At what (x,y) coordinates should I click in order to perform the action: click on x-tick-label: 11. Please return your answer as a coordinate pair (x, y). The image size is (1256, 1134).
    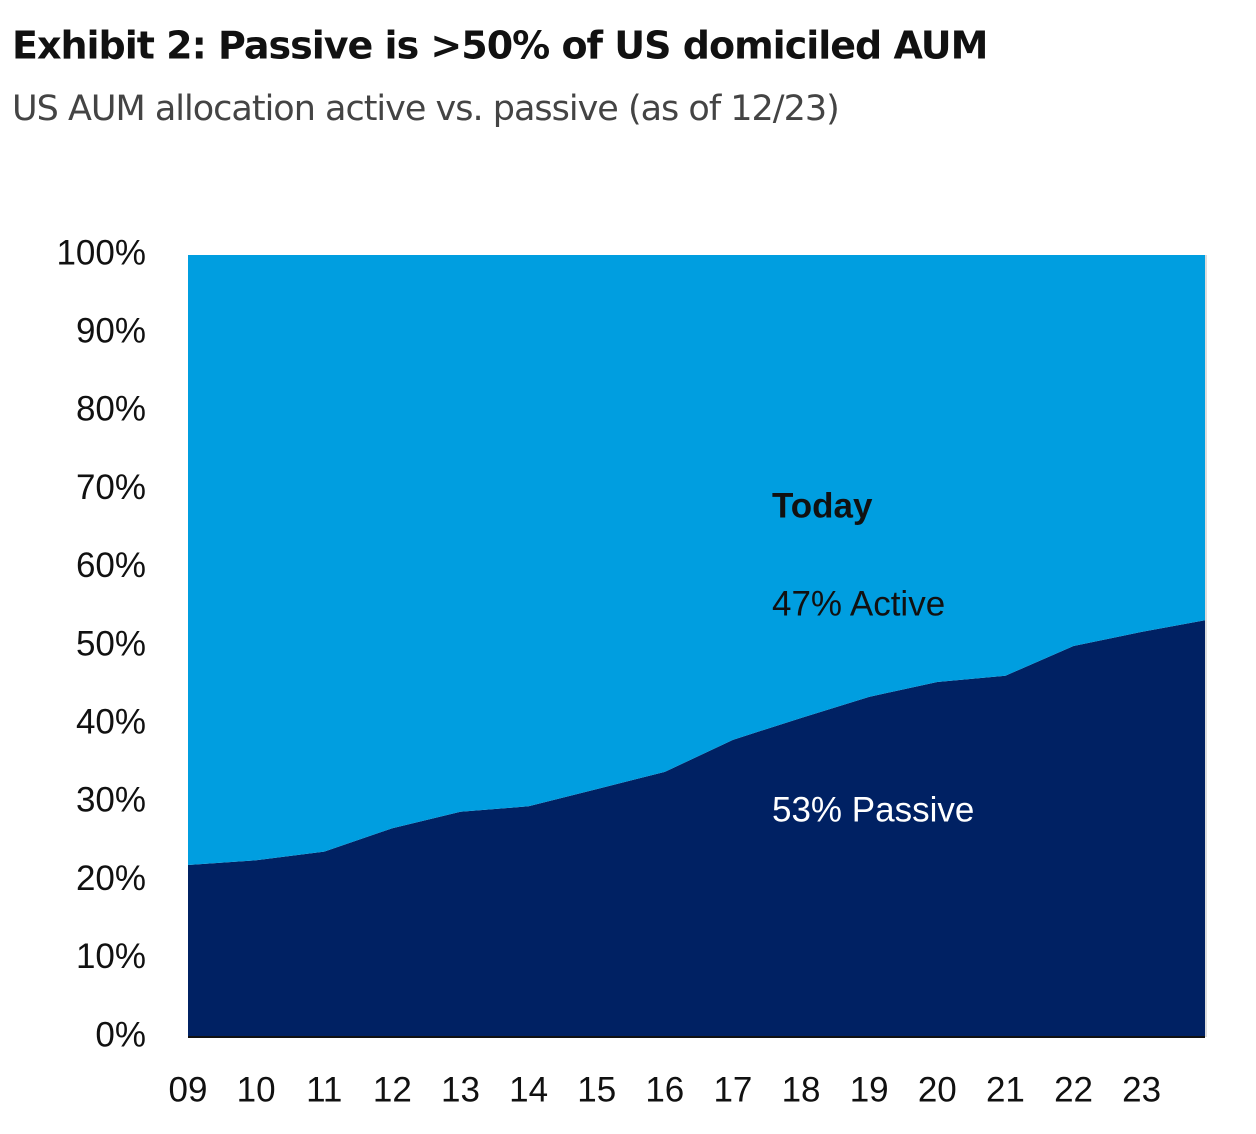
    Looking at the image, I should click on (324, 1089).